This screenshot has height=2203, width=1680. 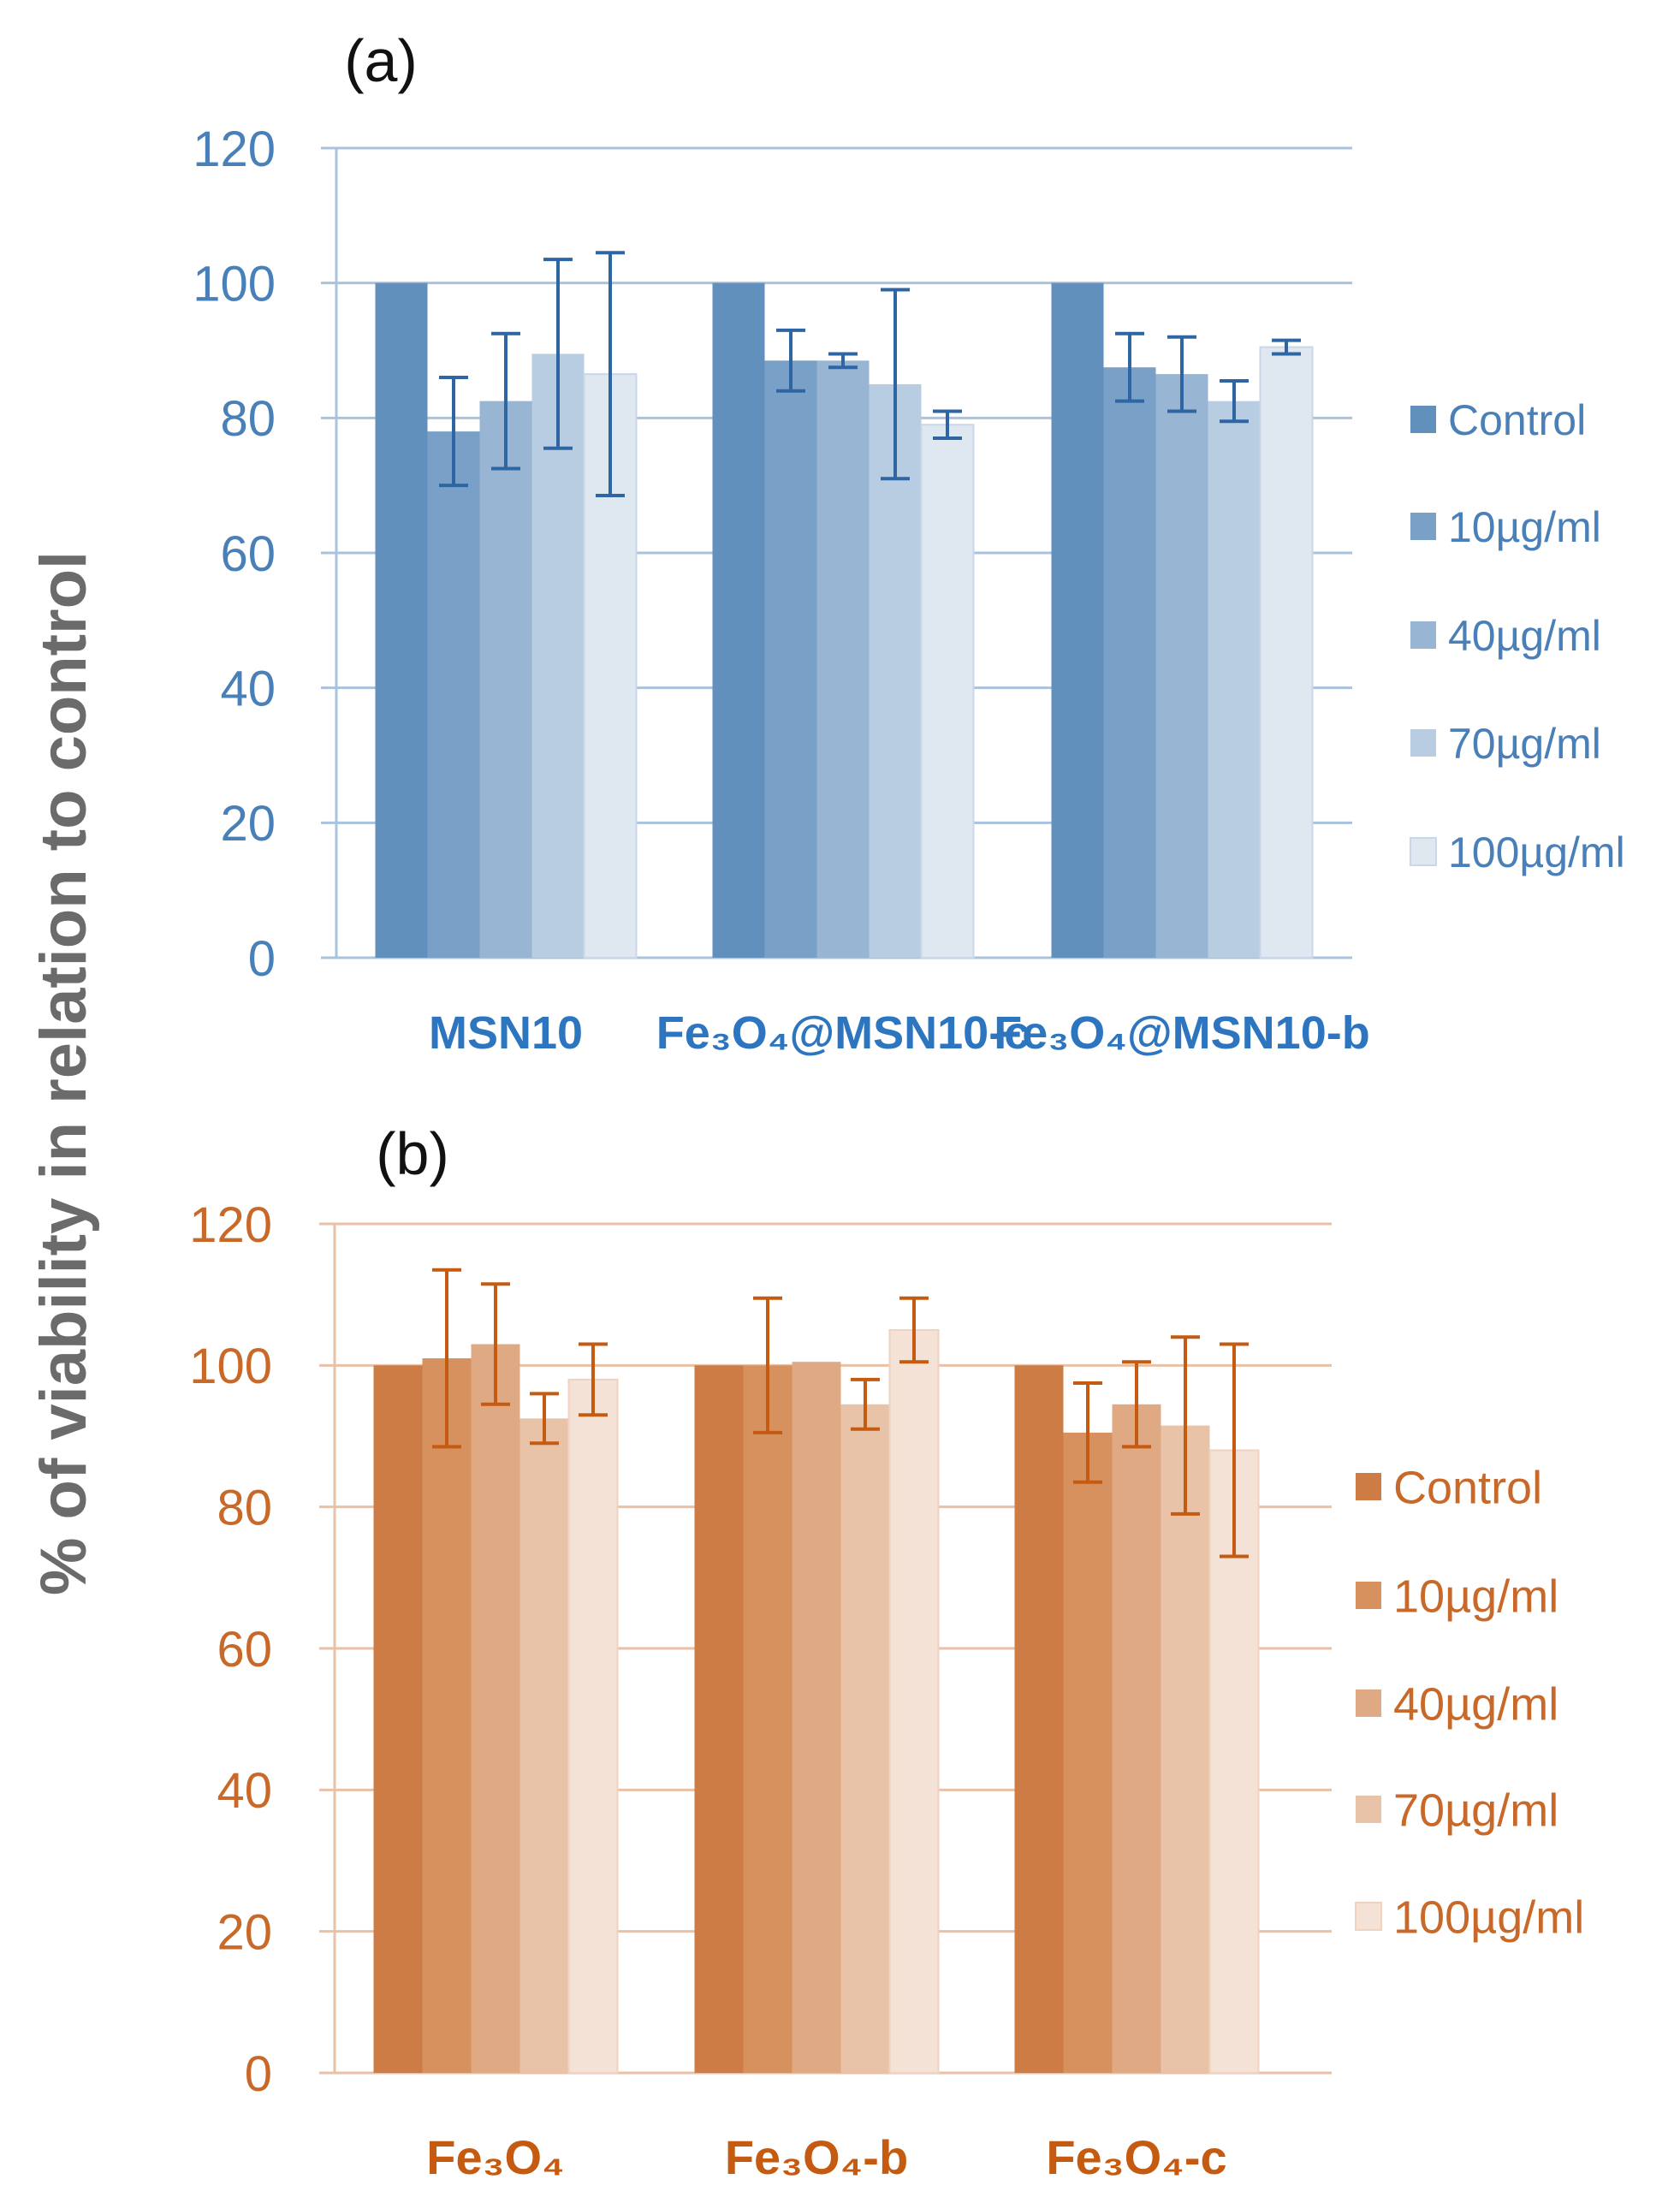 I want to click on x-category-label: Fe₃O₄-c, so click(x=1136, y=2157).